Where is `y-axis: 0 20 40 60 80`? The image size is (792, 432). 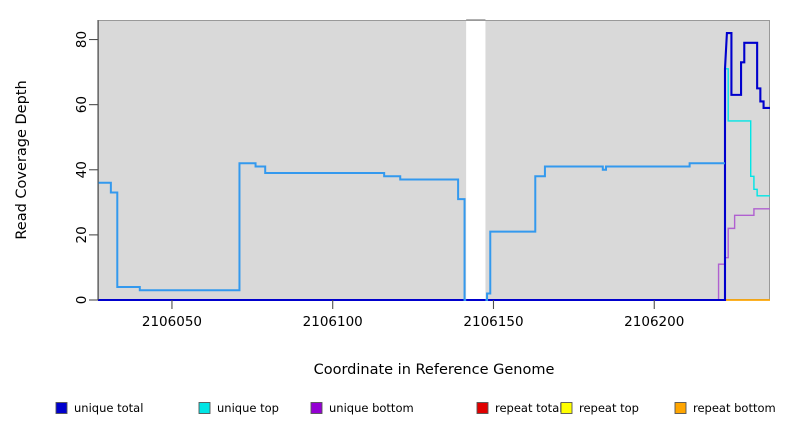
y-axis: 0 20 40 60 80 is located at coordinates (86, 162).